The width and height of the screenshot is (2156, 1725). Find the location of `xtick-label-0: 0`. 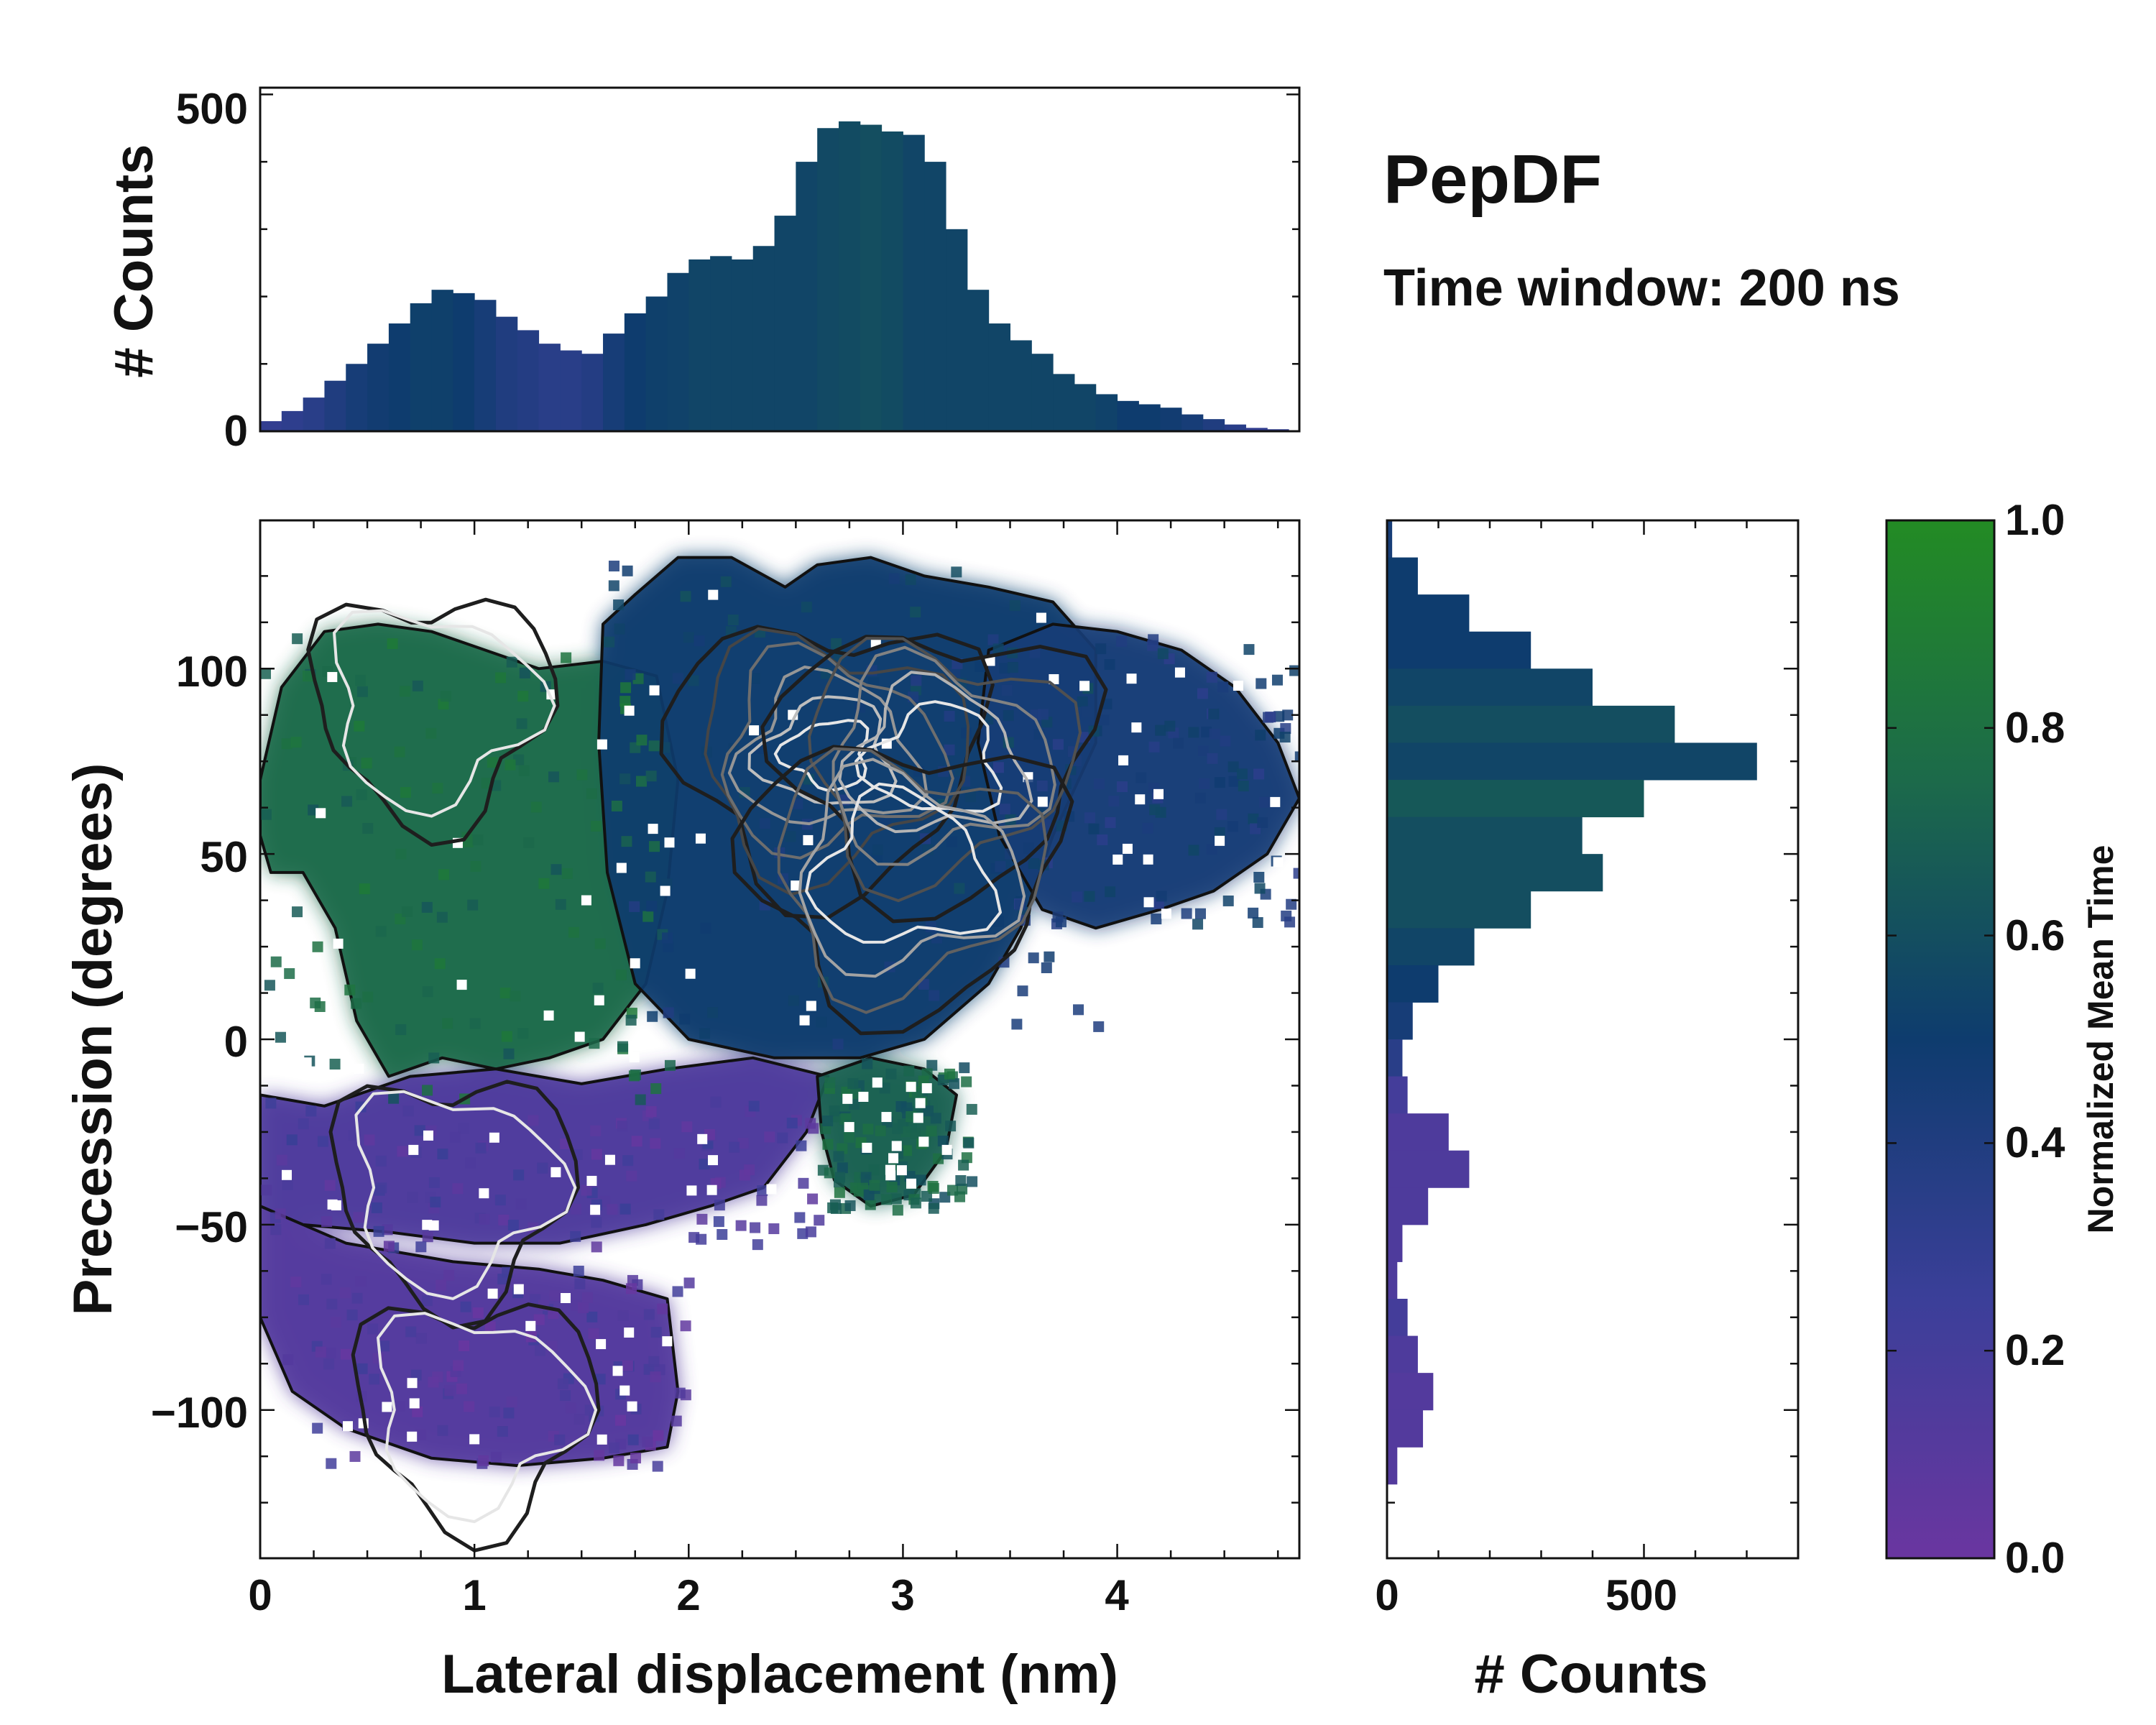

xtick-label-0: 0 is located at coordinates (260, 1595).